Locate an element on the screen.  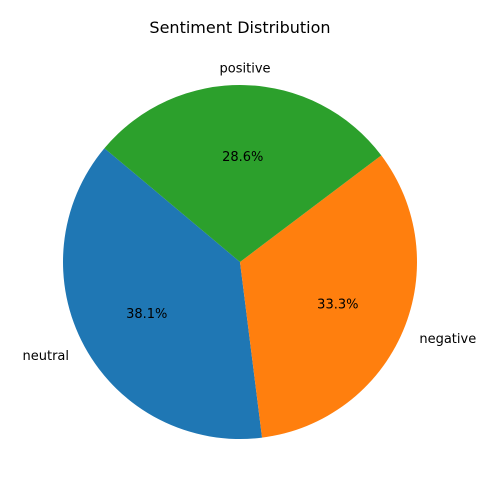
chart-title: Sentiment Distribution is located at coordinates (239, 27).